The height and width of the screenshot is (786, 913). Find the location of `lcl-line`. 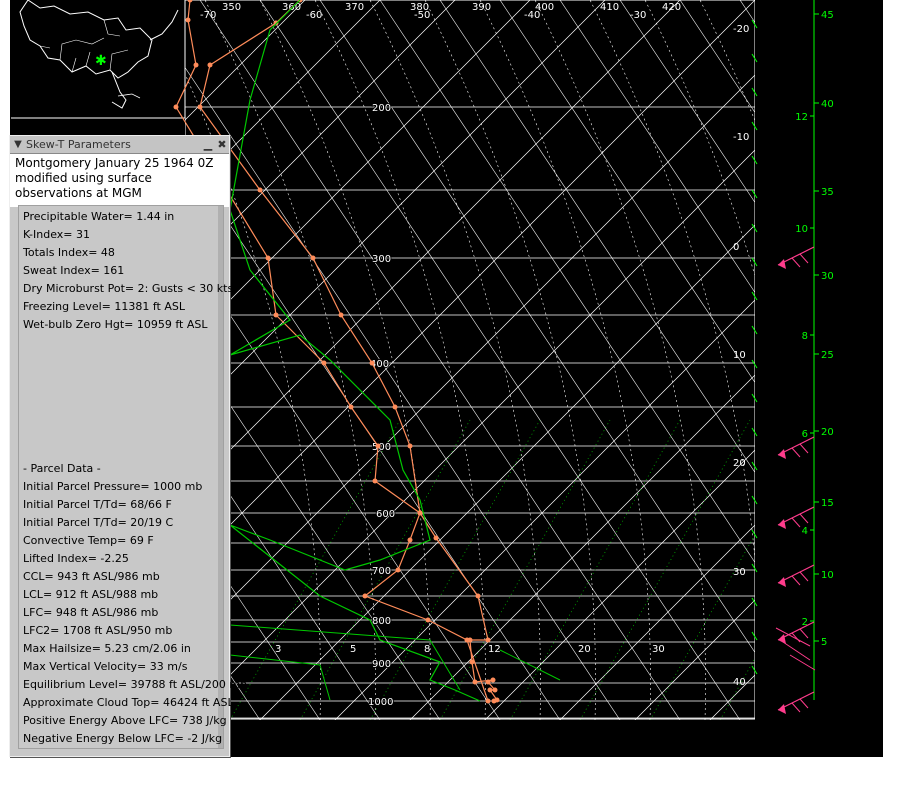

lcl-line is located at coordinates (530, 665).